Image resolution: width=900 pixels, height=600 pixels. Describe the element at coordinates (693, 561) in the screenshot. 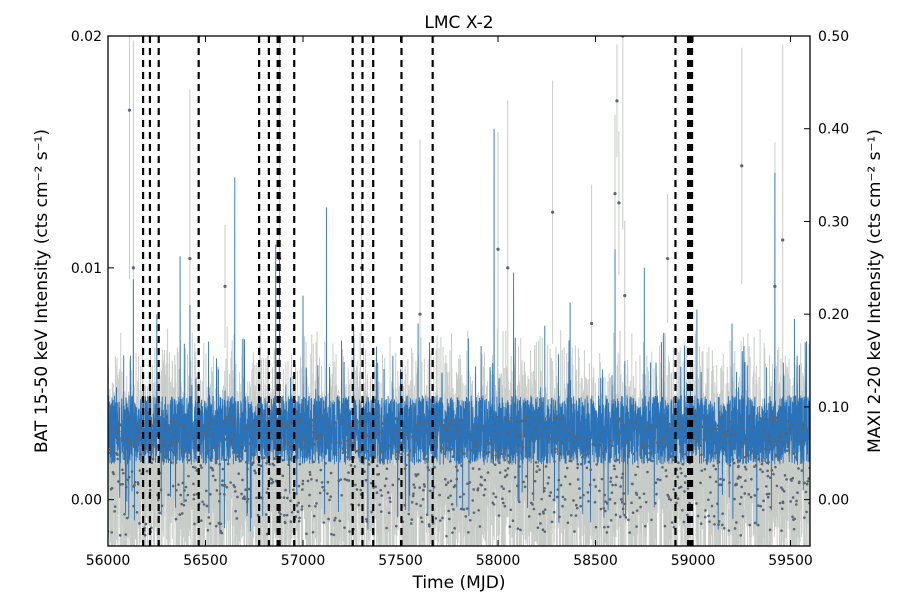

I see `x-tick-label: 59000` at that location.